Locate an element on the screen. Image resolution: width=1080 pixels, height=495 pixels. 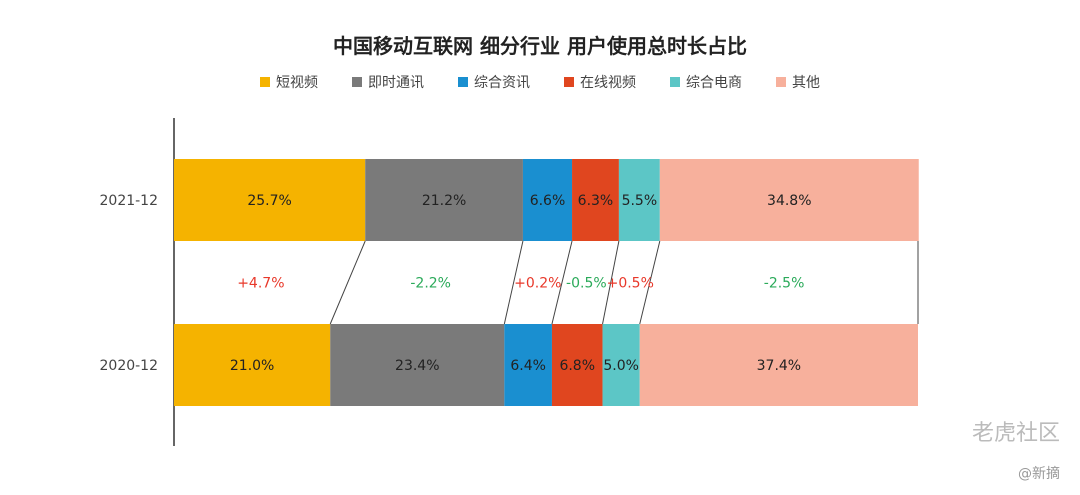
bar-data-label: 23.4% is located at coordinates (417, 366).